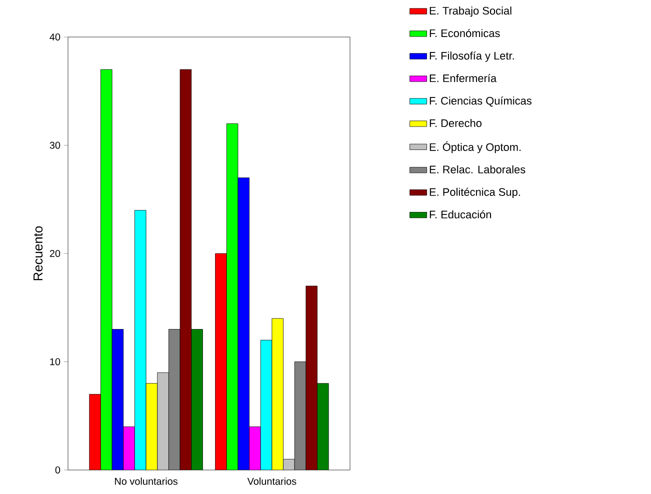 Image resolution: width=651 pixels, height=494 pixels. What do you see at coordinates (146, 481) in the screenshot?
I see `x-tick-label: No voluntarios` at bounding box center [146, 481].